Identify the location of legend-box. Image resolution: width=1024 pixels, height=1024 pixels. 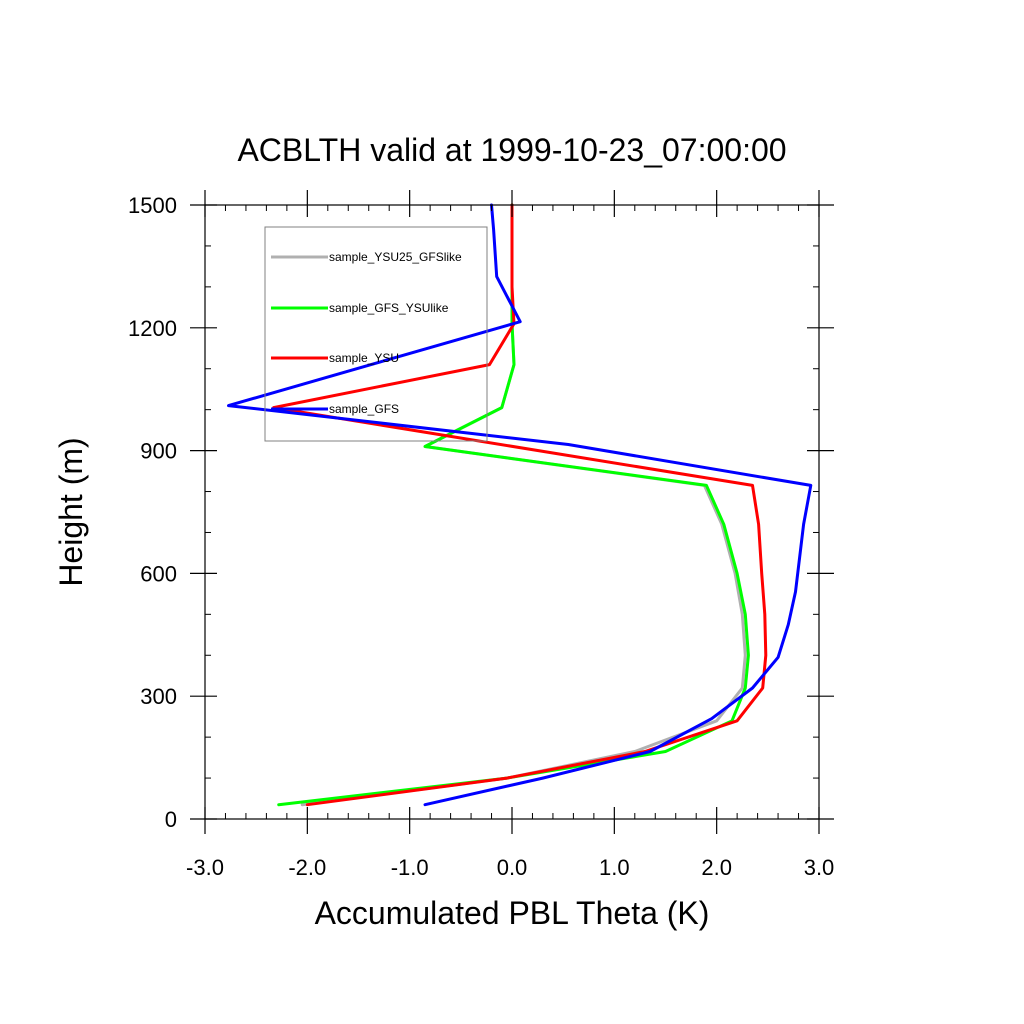
(376, 334).